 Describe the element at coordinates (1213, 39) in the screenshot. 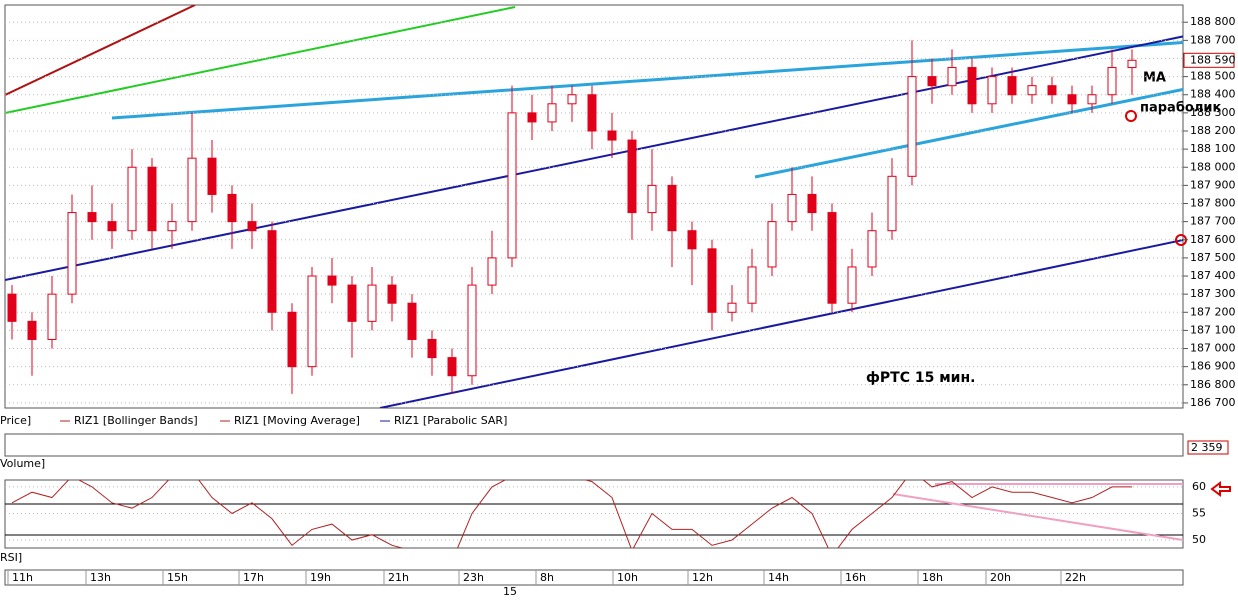

I see `y-tick-label: 188 700` at that location.